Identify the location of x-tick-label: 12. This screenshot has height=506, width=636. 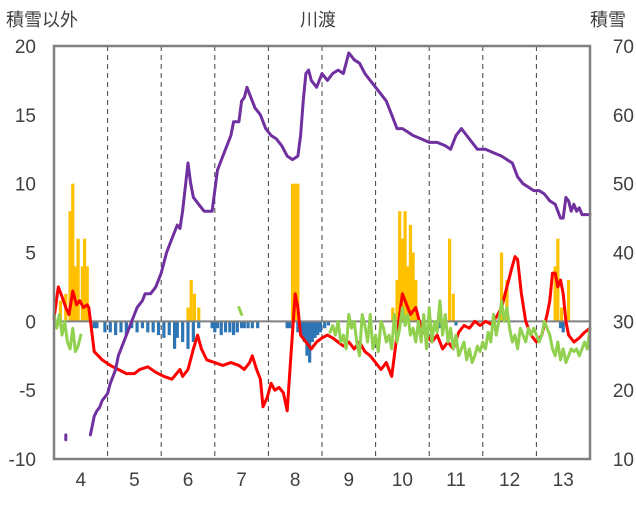
(509, 480).